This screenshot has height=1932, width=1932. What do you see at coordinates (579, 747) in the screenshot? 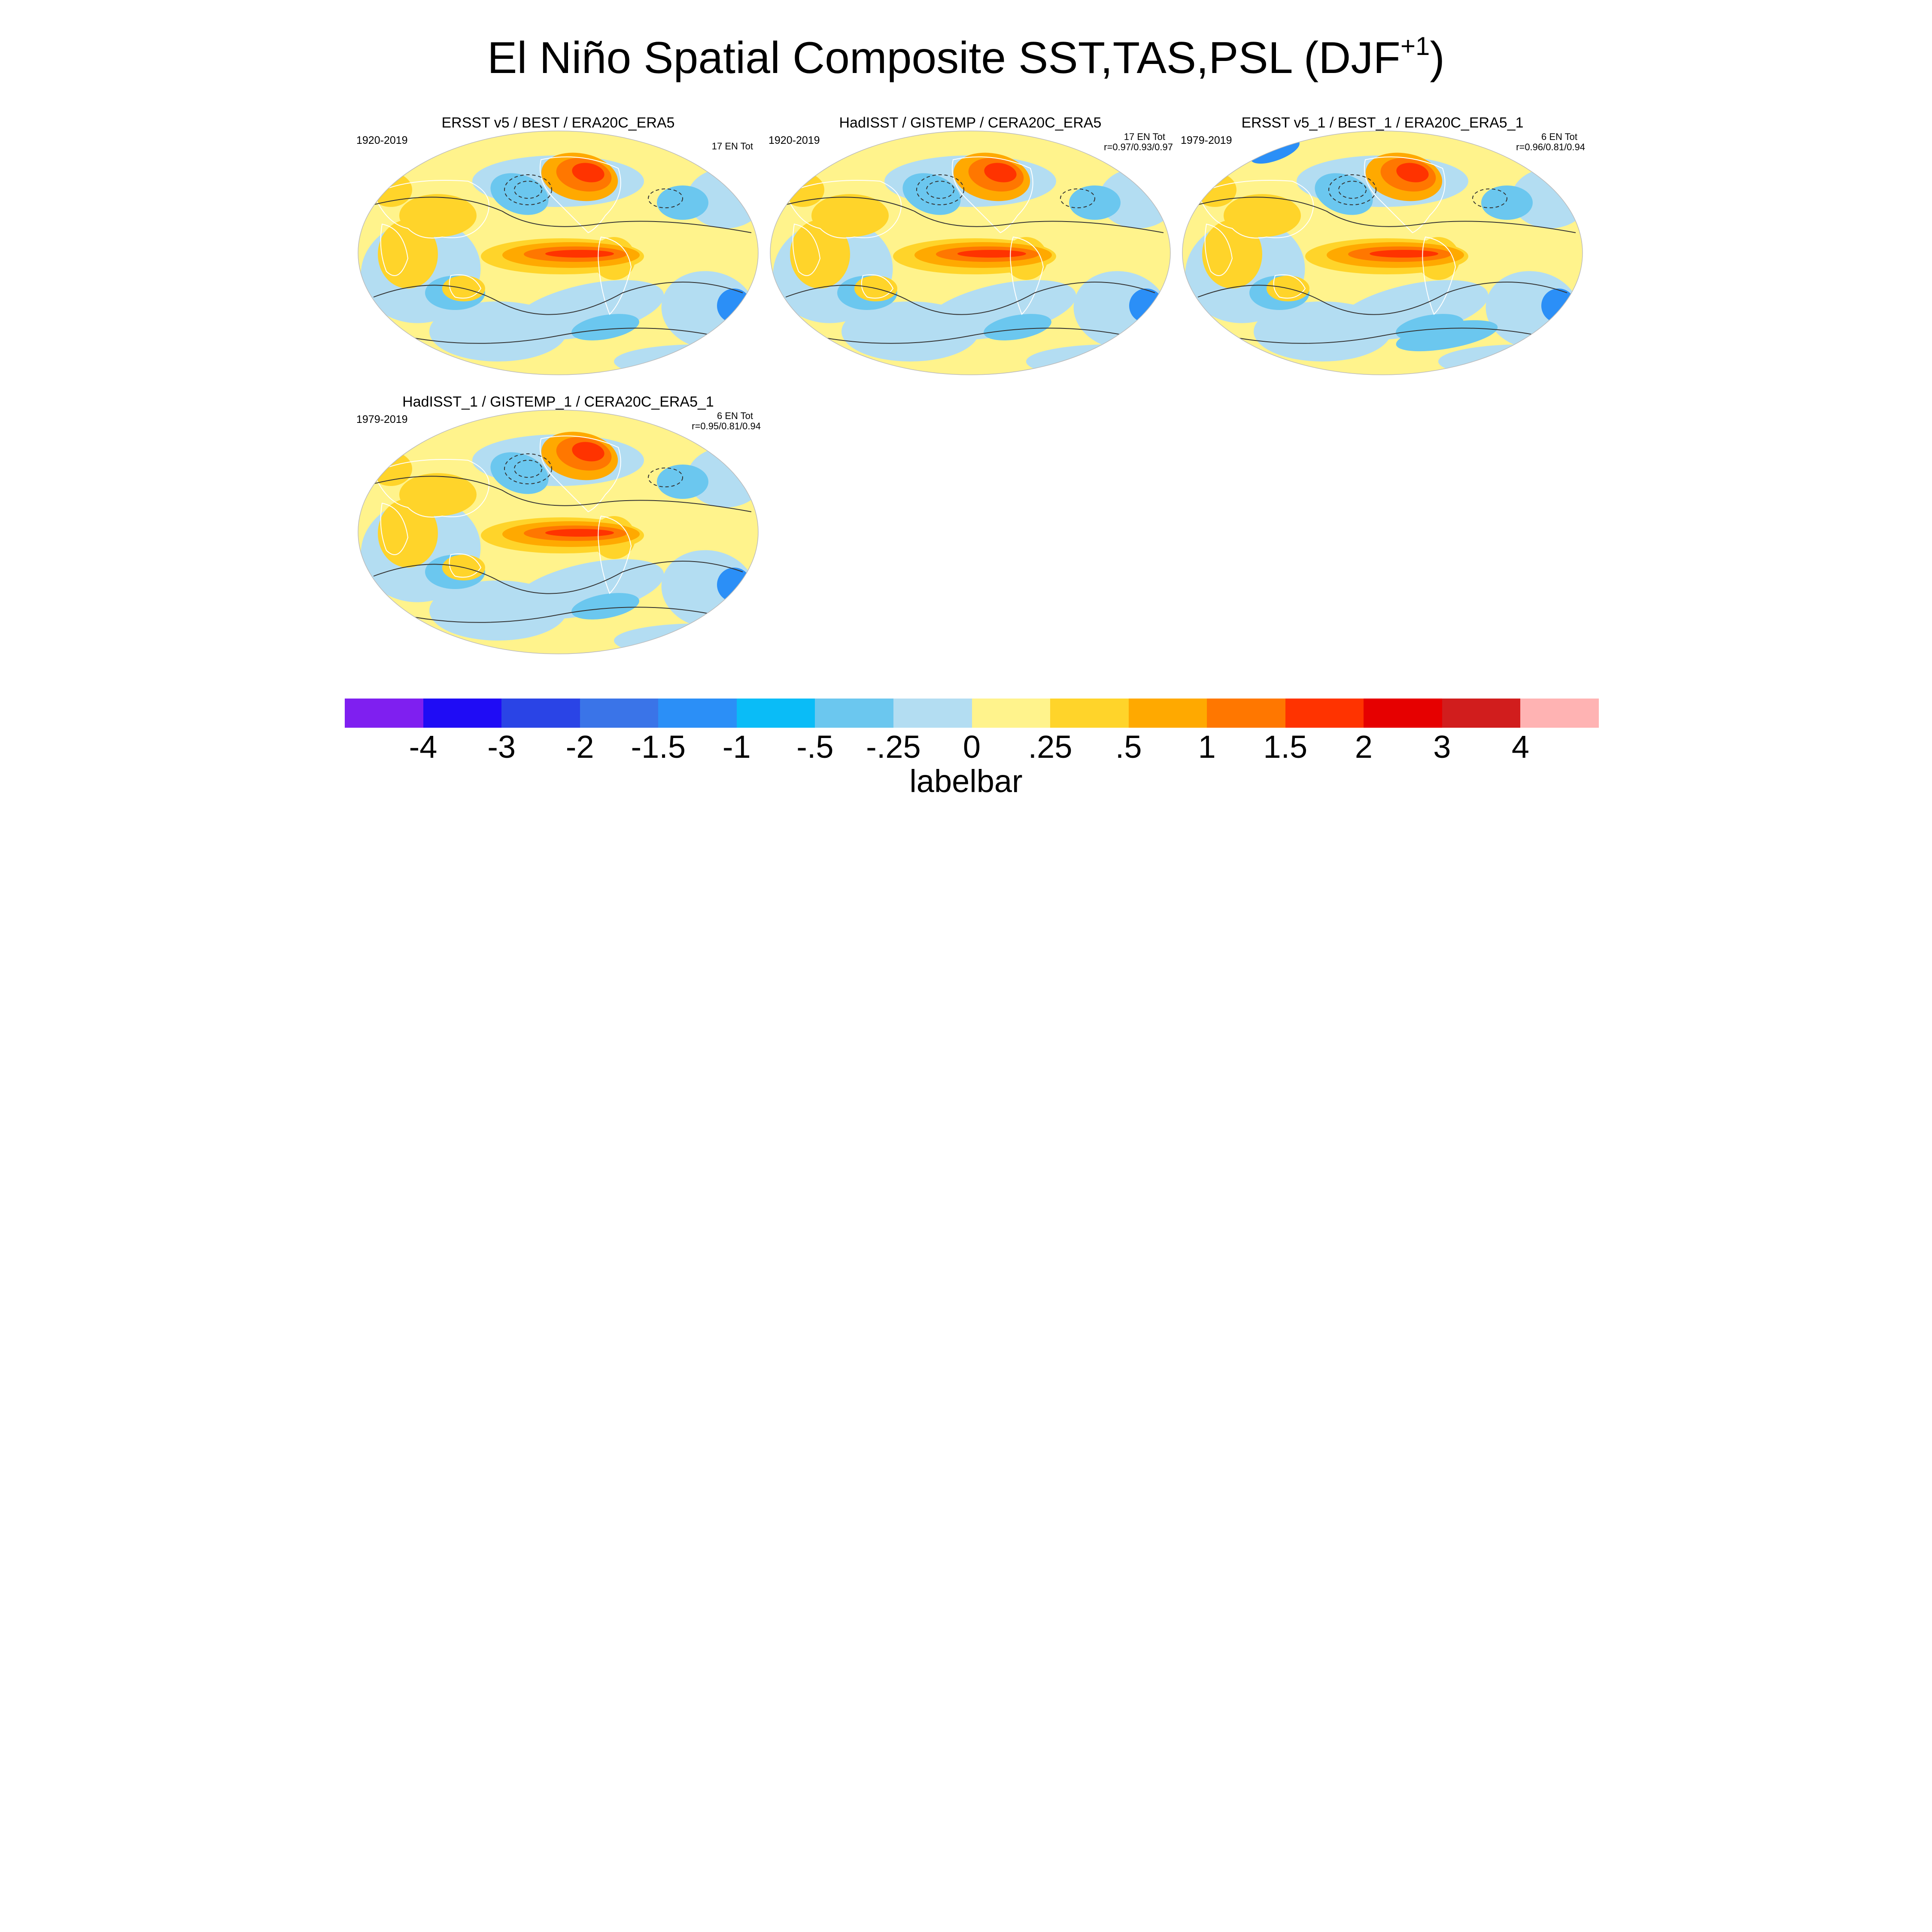
I see `labelbar-tick-label: -2` at bounding box center [579, 747].